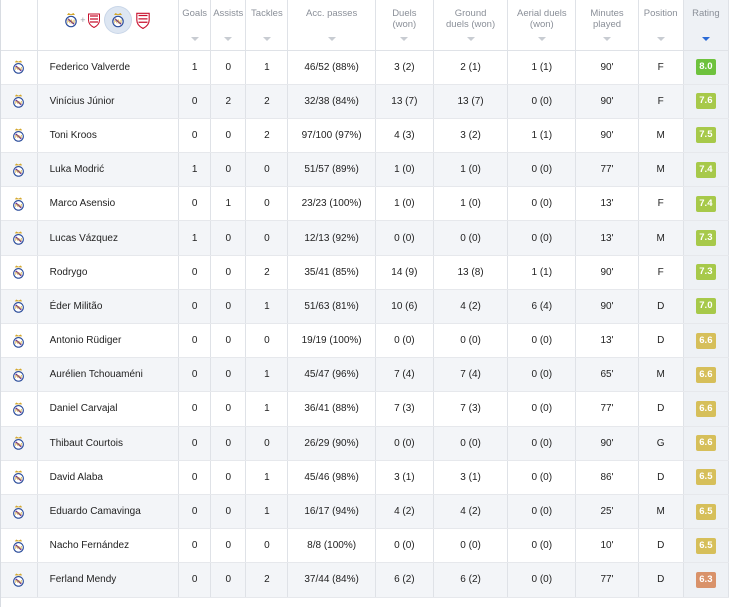 The height and width of the screenshot is (607, 730). I want to click on team-filter-group: RM +, so click(108, 20).